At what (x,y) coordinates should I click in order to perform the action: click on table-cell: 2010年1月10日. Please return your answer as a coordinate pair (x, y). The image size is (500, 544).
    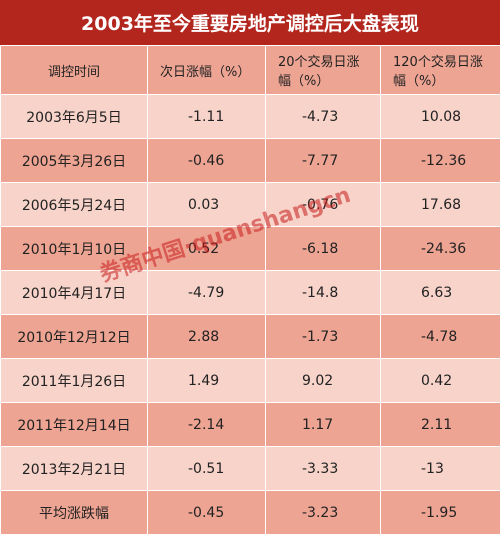
    Looking at the image, I should click on (74, 248).